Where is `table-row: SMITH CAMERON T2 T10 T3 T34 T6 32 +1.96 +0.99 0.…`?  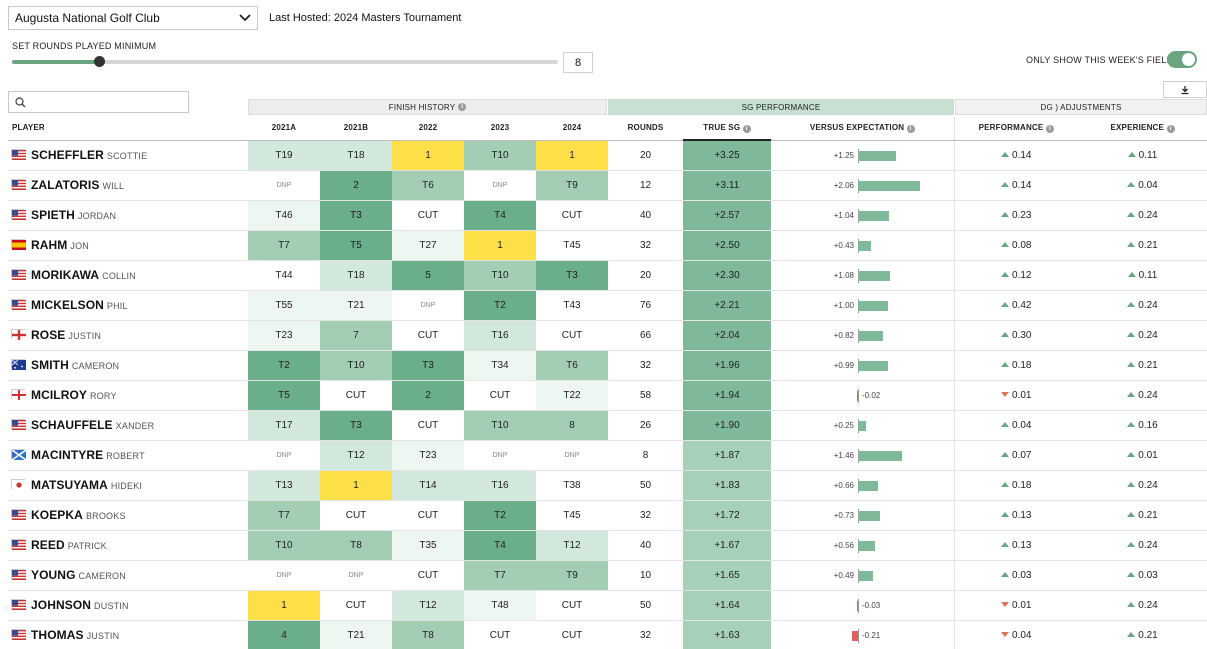
table-row: SMITH CAMERON T2 T10 T3 T34 T6 32 +1.96 +0.99 0.… is located at coordinates (607, 365).